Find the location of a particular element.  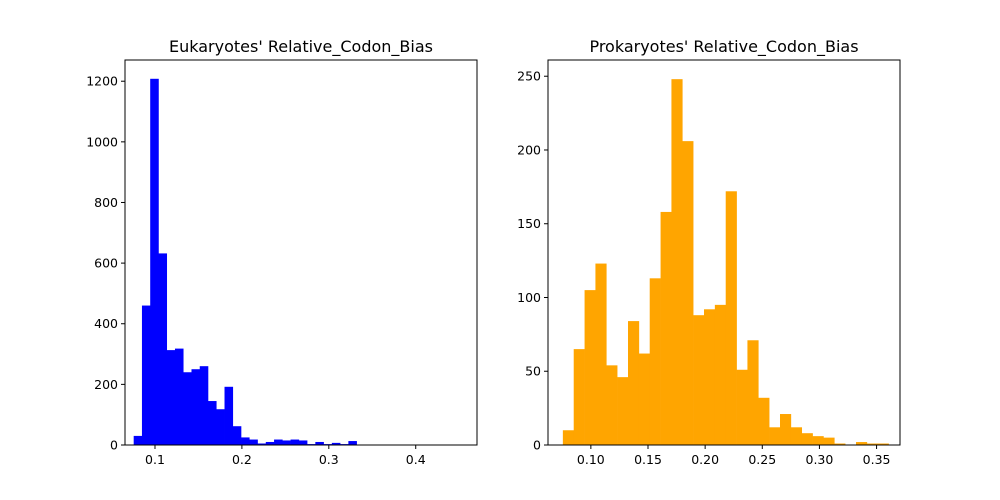

x-tick-label: 0.20 is located at coordinates (705, 459).